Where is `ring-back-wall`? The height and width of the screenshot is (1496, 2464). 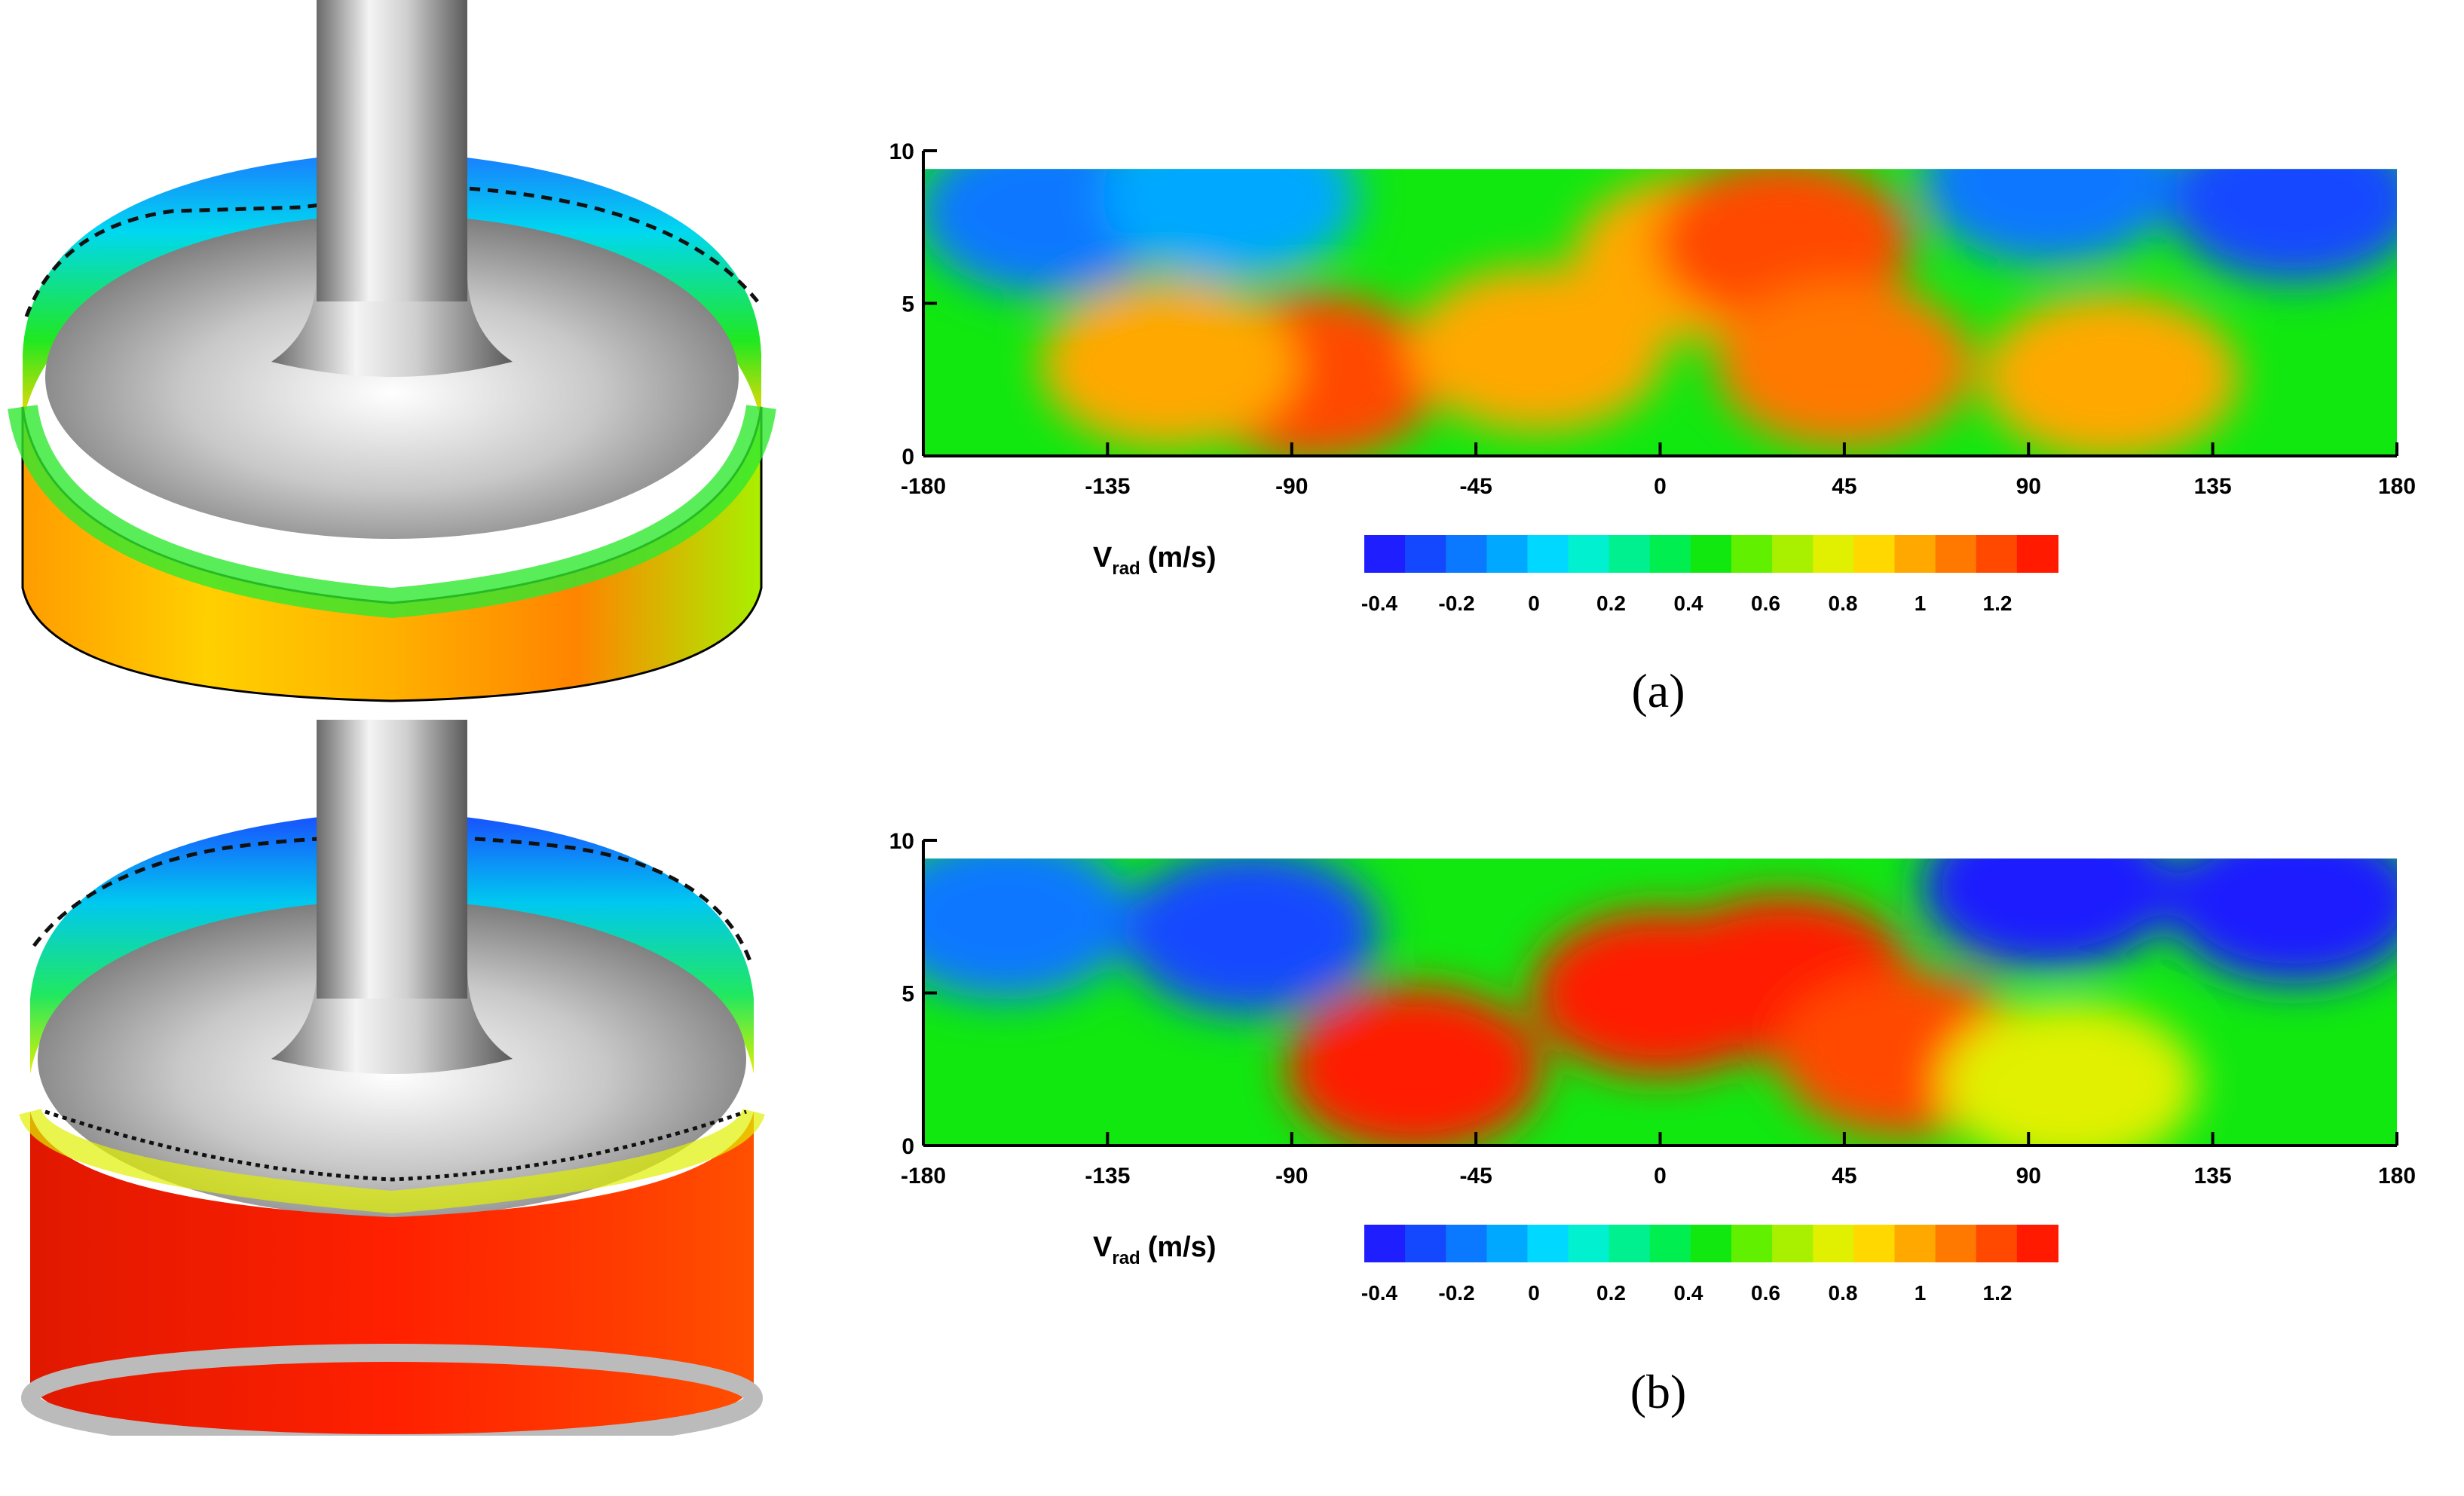 ring-back-wall is located at coordinates (392, 287).